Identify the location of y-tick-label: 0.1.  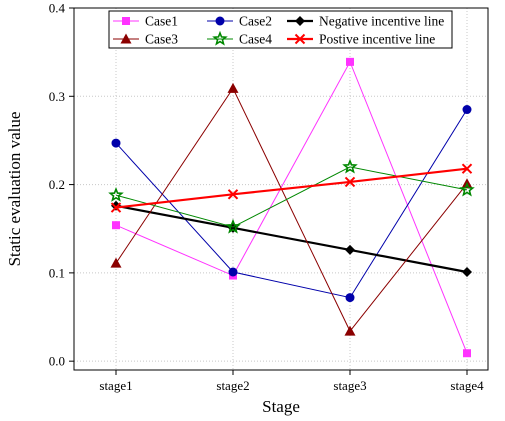
(57, 272).